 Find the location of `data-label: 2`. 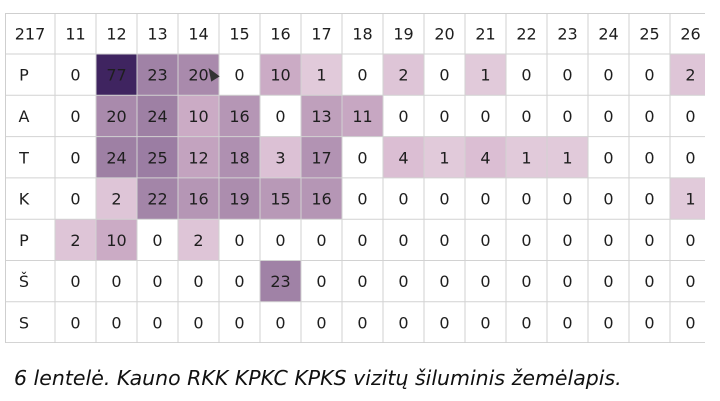

data-label: 2 is located at coordinates (75, 240).